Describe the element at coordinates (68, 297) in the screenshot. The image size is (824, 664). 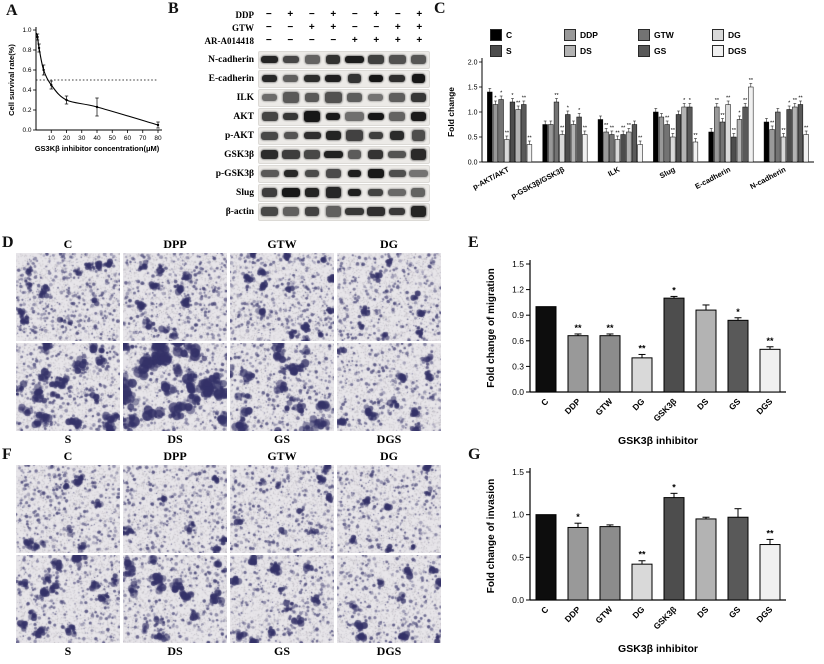
I see `micrograph-C` at that location.